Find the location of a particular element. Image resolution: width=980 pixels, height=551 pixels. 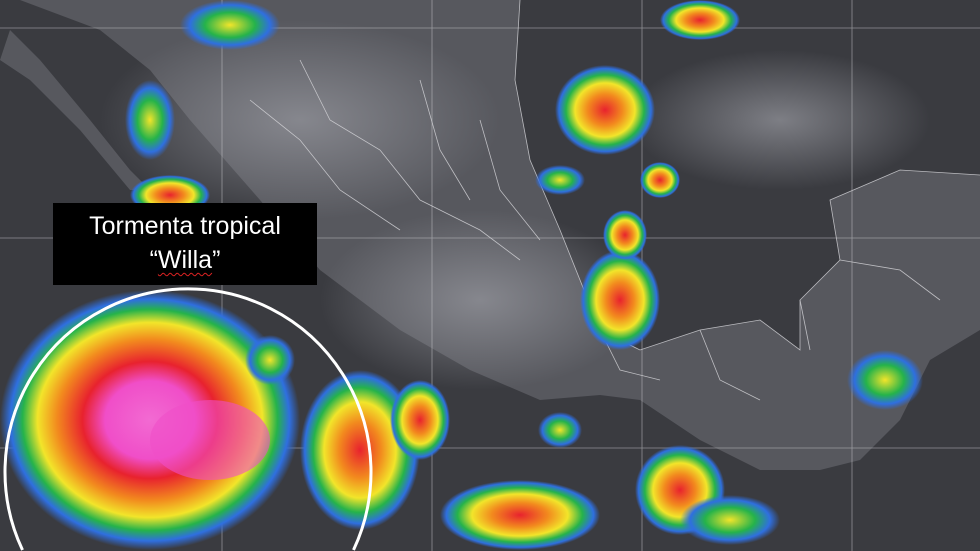

quote-open: “ is located at coordinates (153, 260).